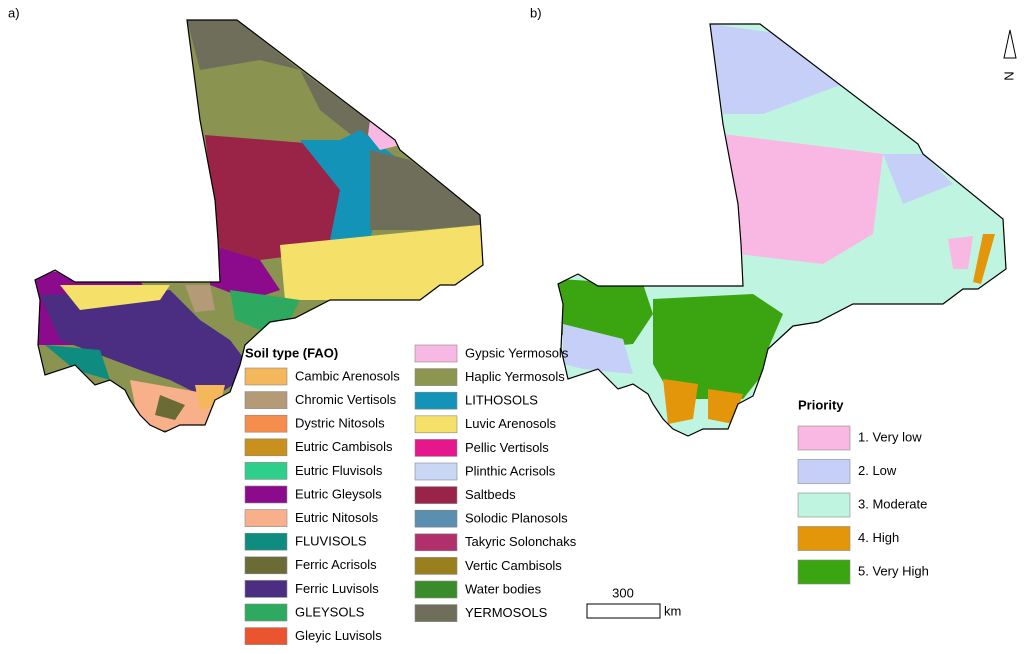 This screenshot has width=1024, height=654. I want to click on legend-label: Gypsic Yermosols, so click(517, 352).